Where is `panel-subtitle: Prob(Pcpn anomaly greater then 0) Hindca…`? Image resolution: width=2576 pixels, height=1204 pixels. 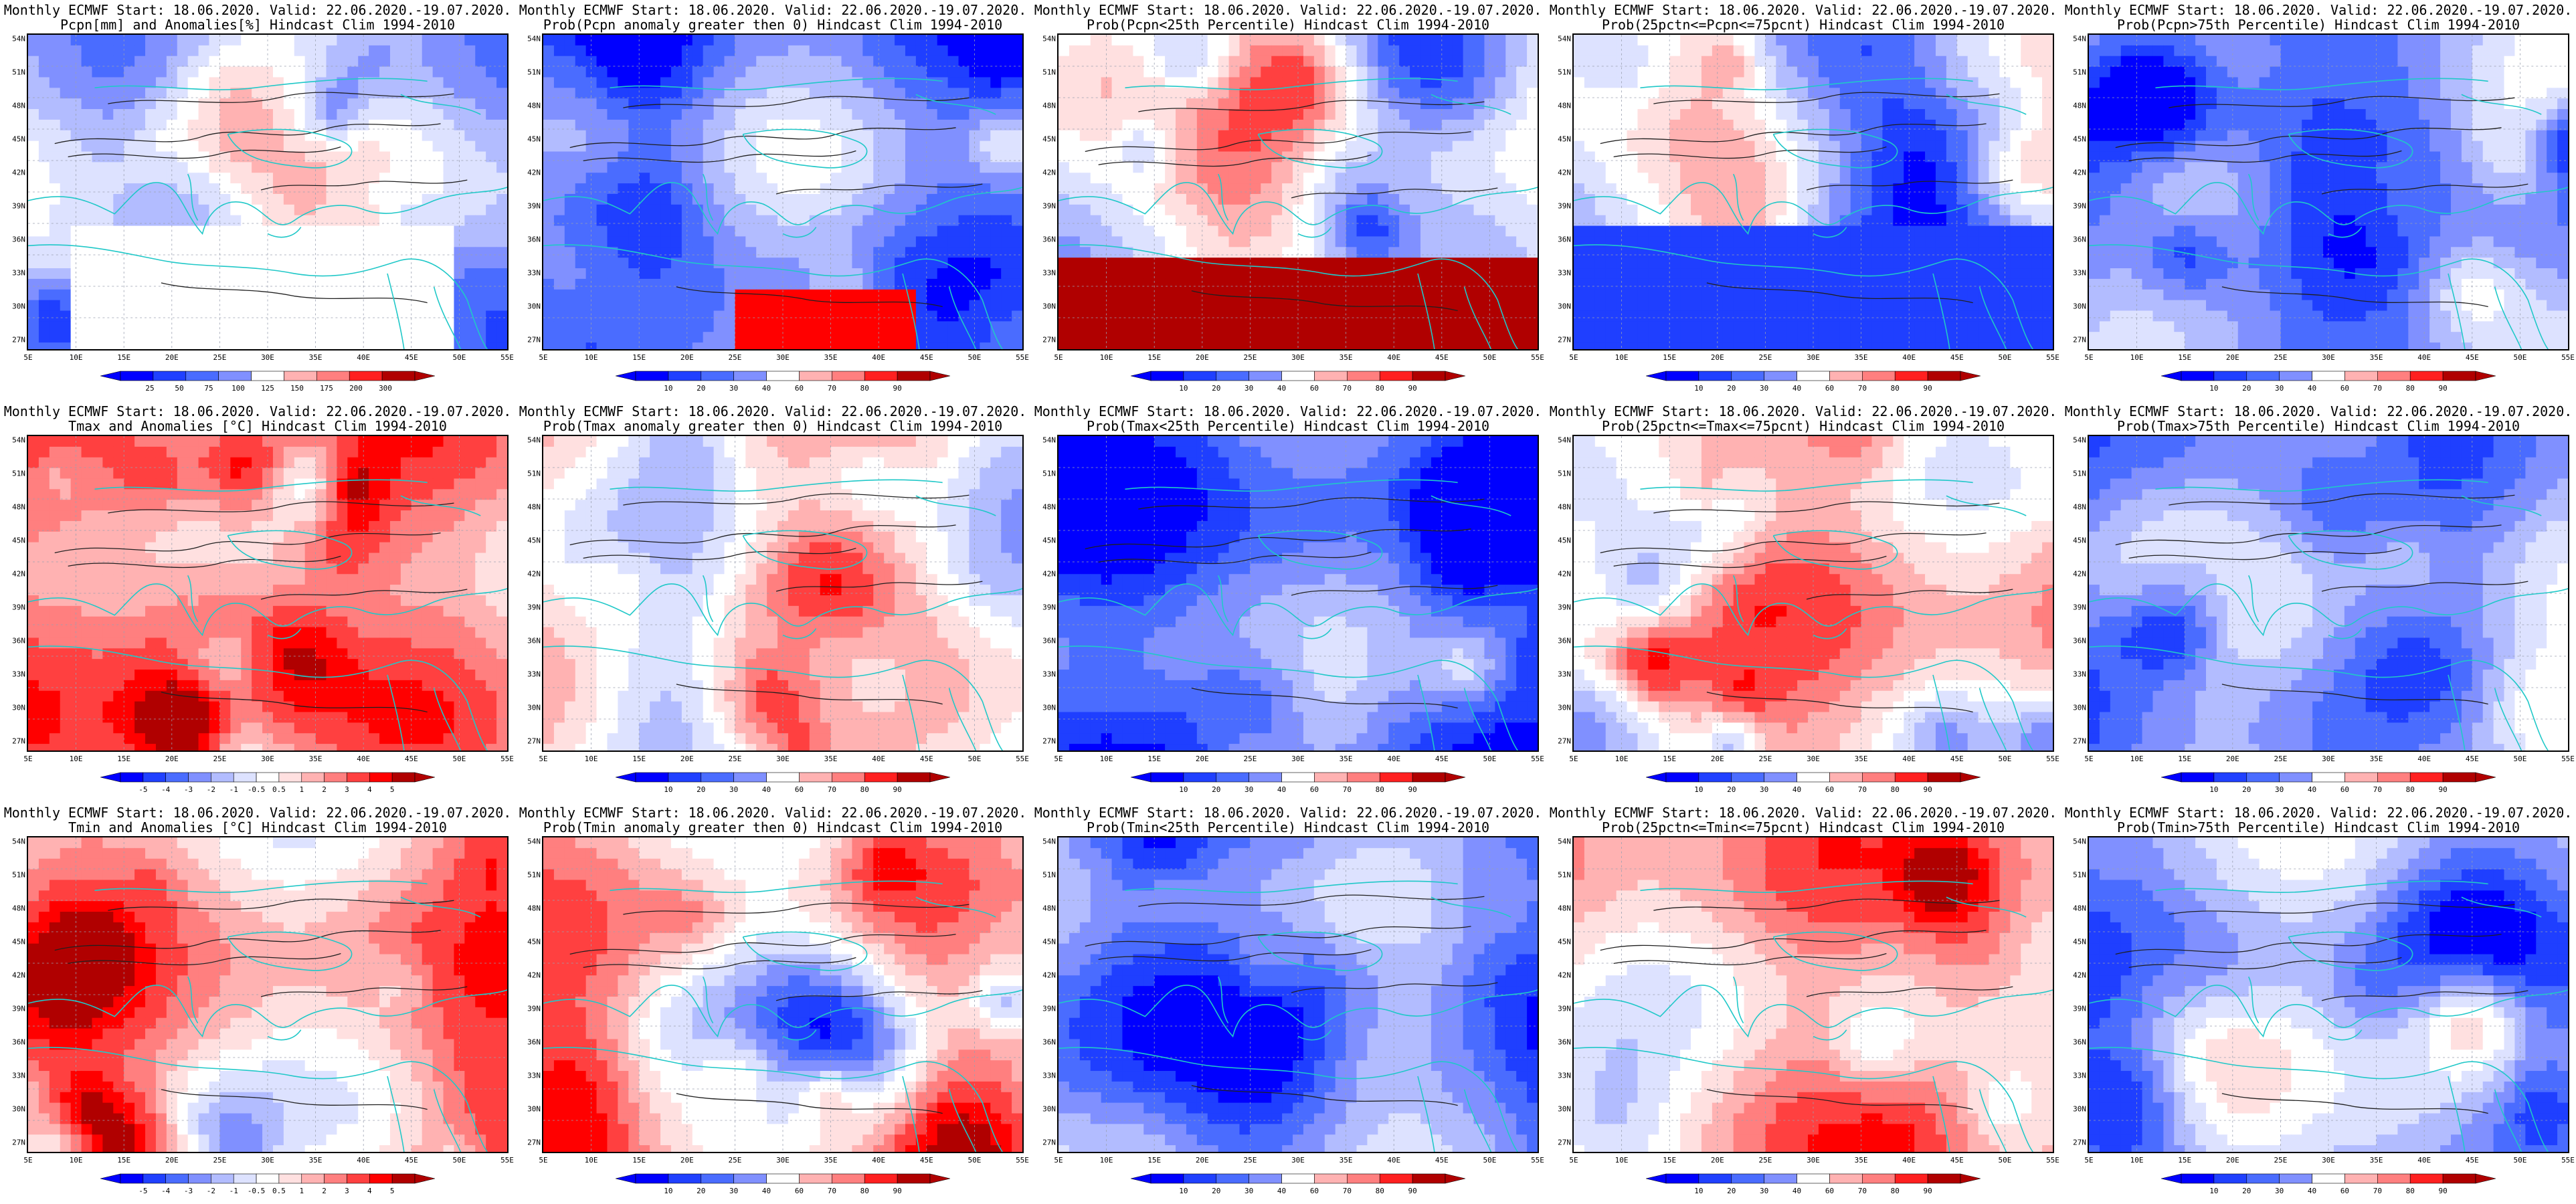 panel-subtitle: Prob(Pcpn anomaly greater then 0) Hindca… is located at coordinates (773, 24).